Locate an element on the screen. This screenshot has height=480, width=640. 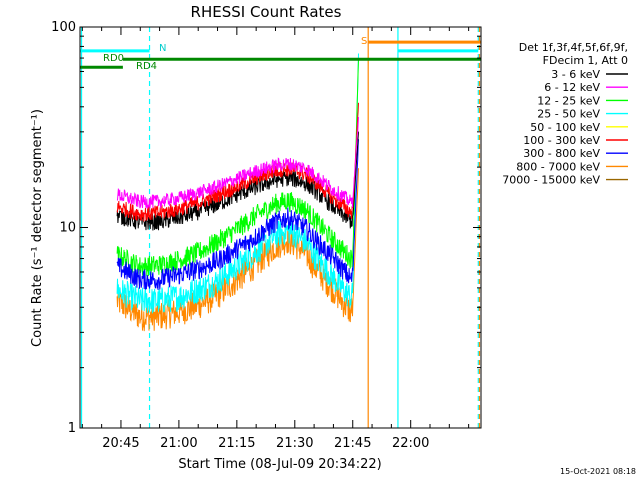
x-tick-label: 20:45 is located at coordinates (120, 443).